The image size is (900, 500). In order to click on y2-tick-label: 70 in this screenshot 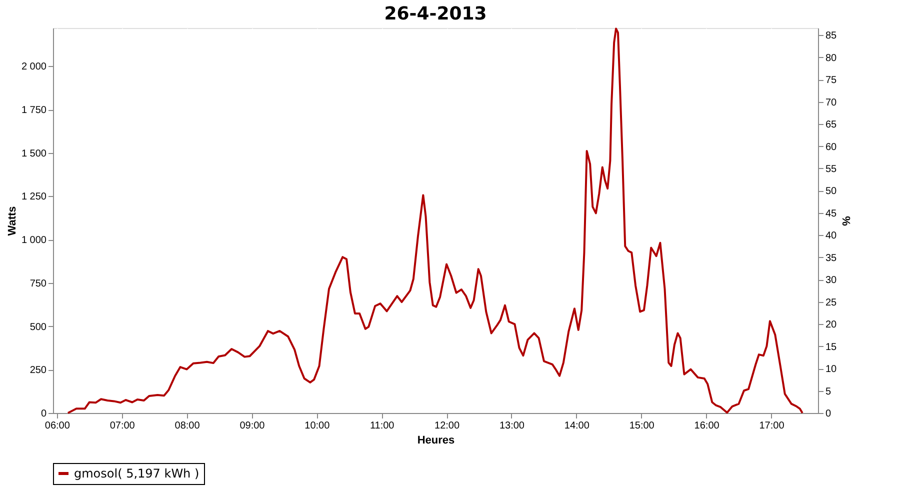, I will do `click(832, 102)`.